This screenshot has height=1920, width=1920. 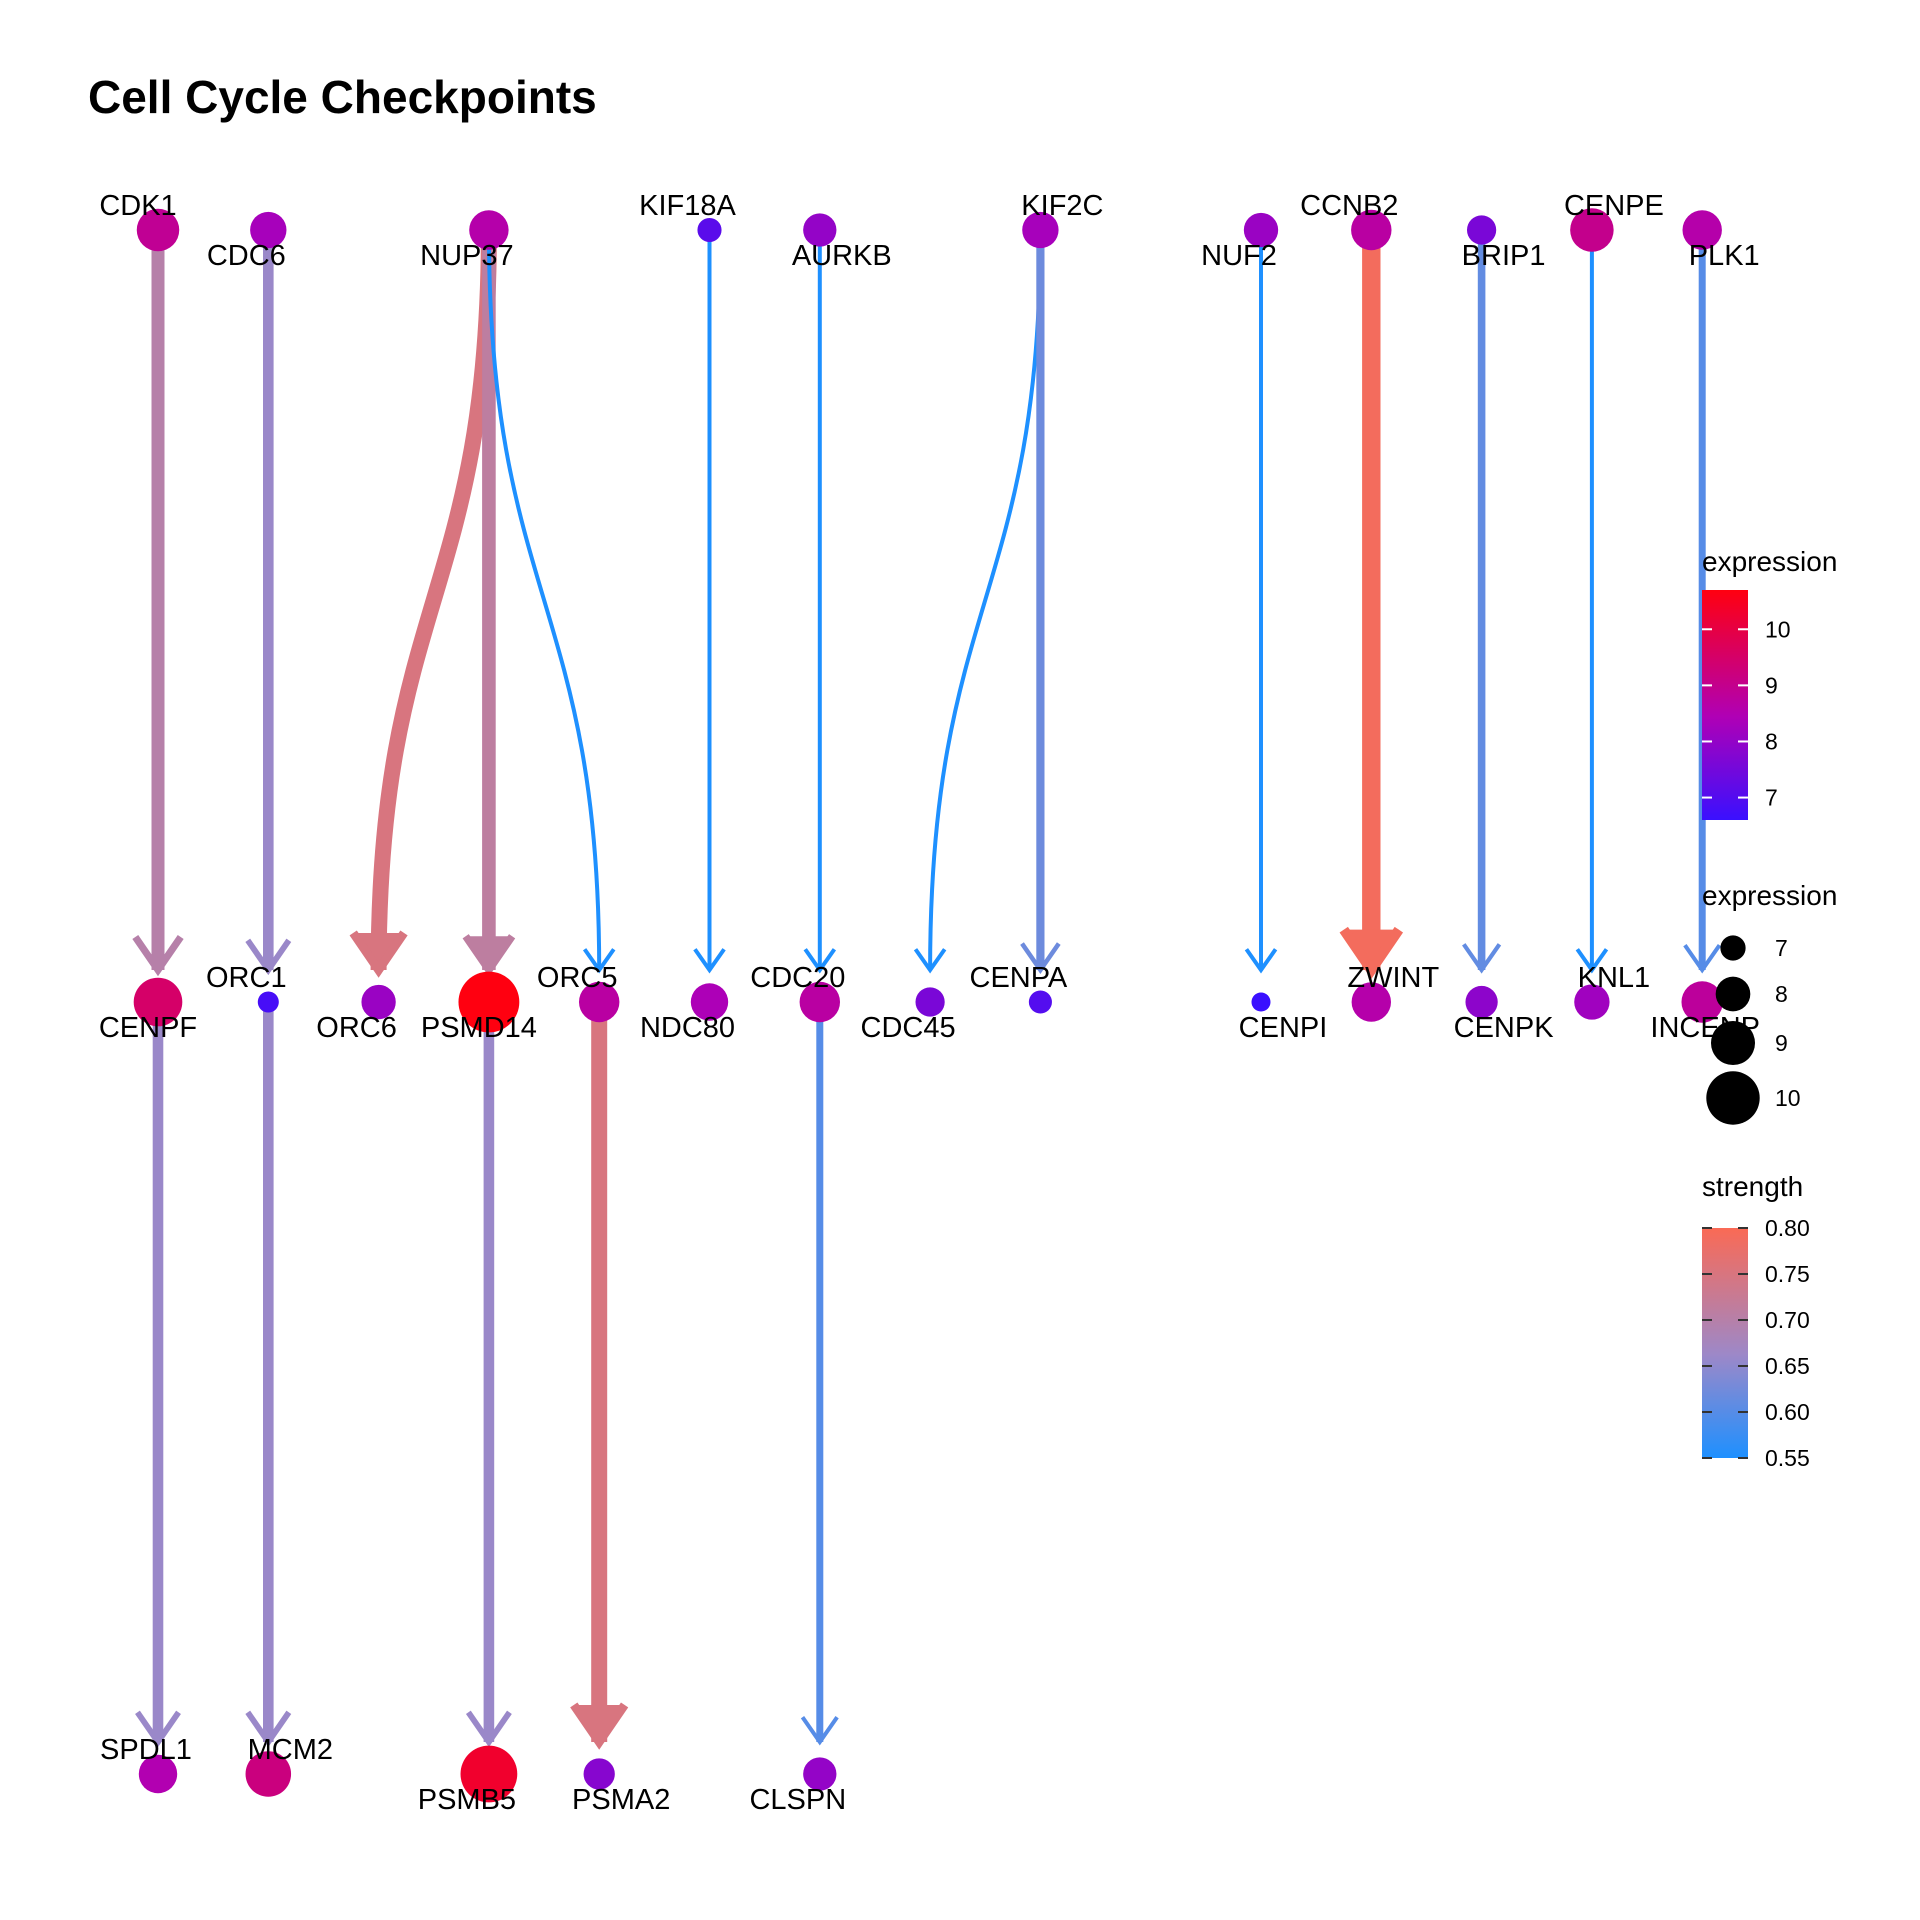 What do you see at coordinates (819, 1374) in the screenshot?
I see `edge-CDC20-CLSPN` at bounding box center [819, 1374].